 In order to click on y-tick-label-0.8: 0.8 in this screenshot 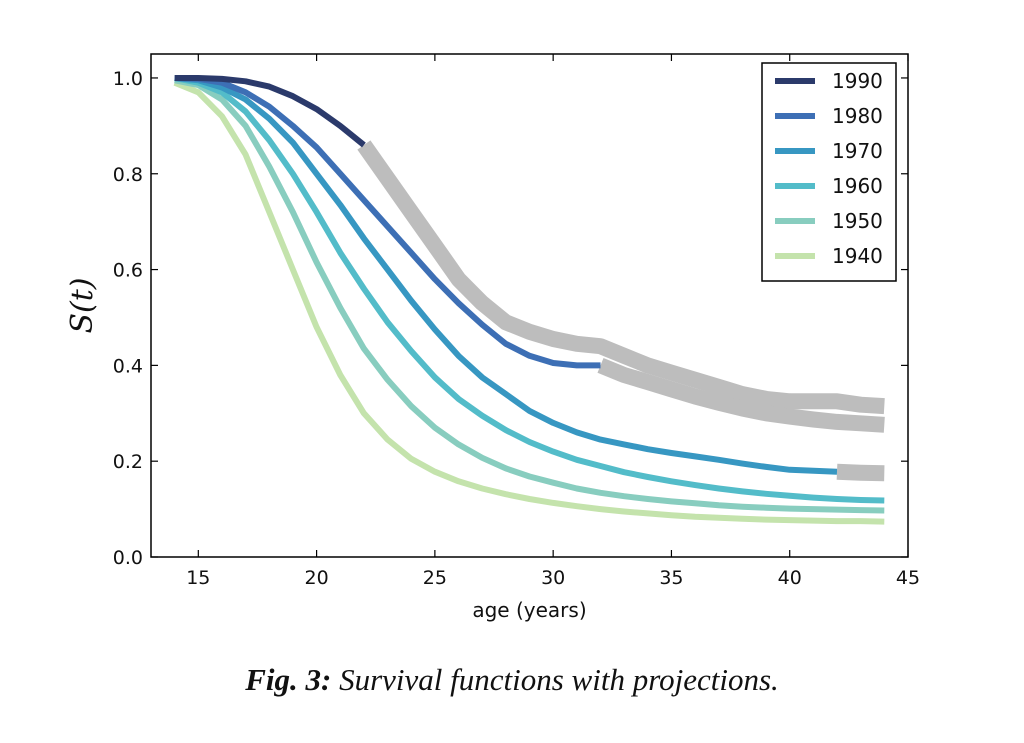, I will do `click(128, 175)`.